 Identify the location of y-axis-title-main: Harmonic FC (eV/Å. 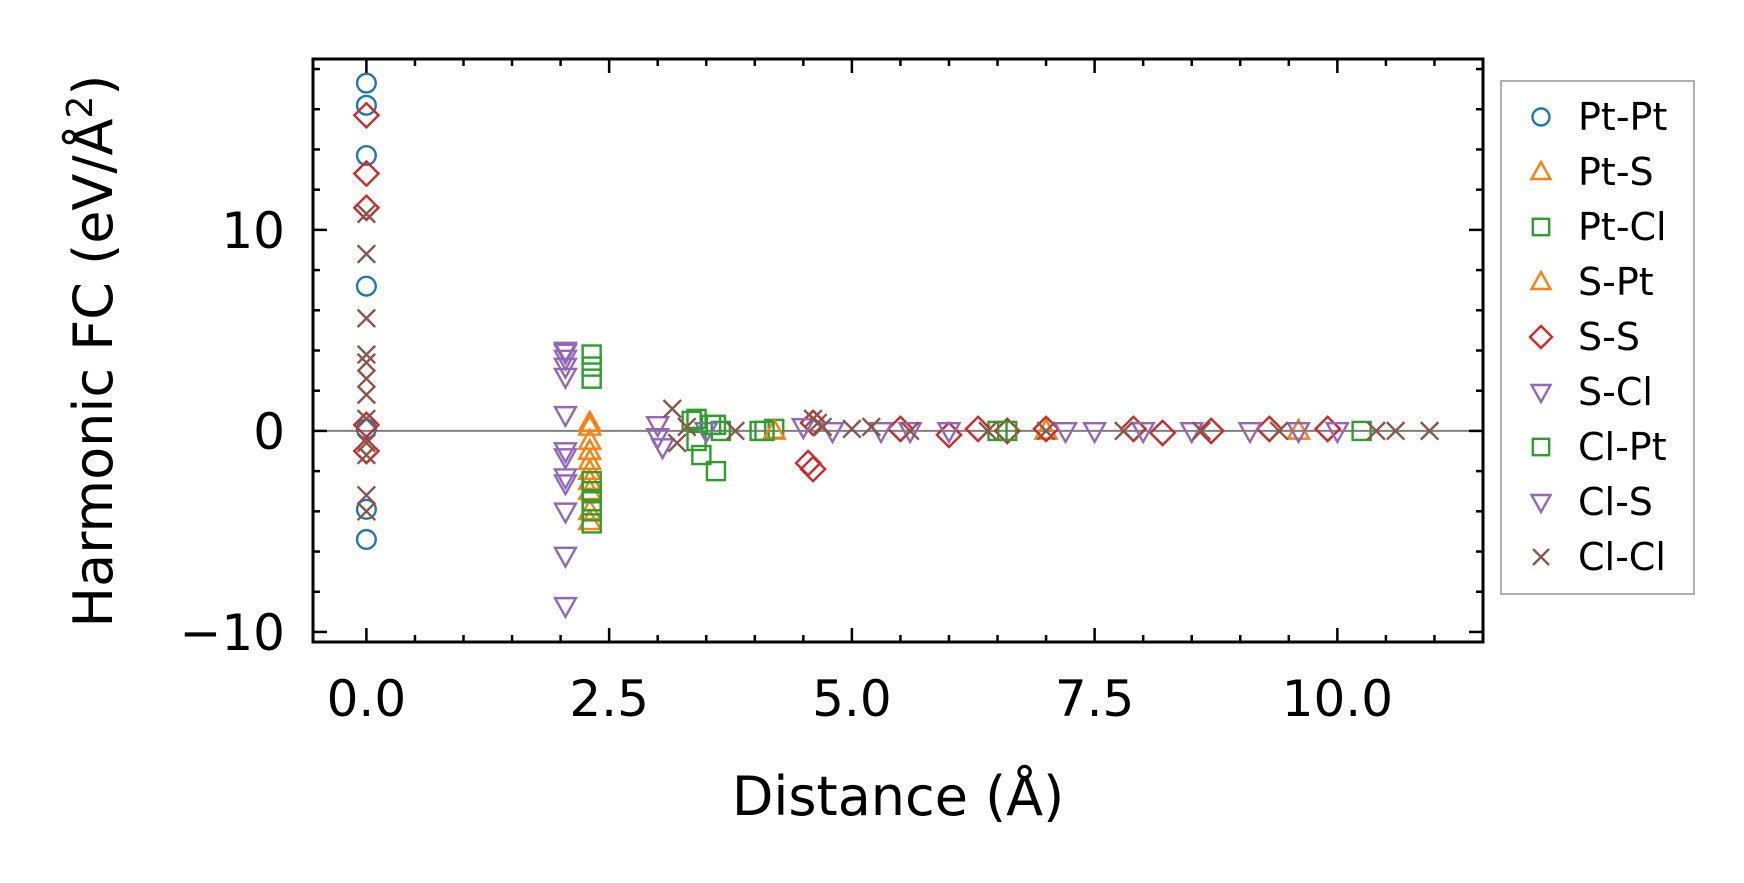
(93, 372).